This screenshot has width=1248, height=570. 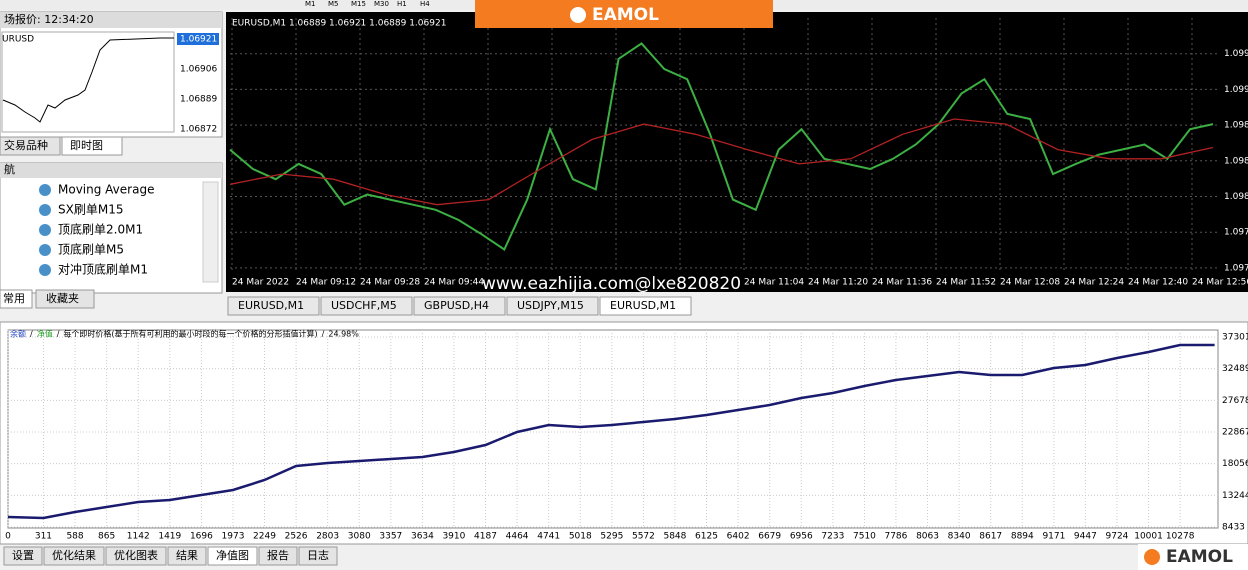 I want to click on timeframe: H1, so click(x=402, y=4).